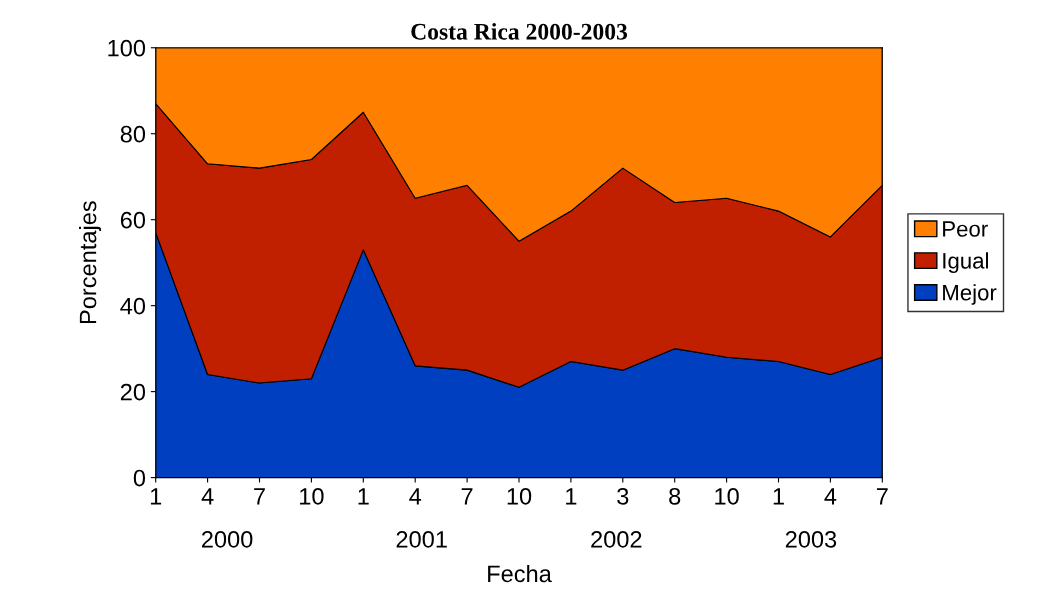 This screenshot has width=1038, height=597. Describe the element at coordinates (520, 573) in the screenshot. I see `x-axis-title: Fecha` at that location.